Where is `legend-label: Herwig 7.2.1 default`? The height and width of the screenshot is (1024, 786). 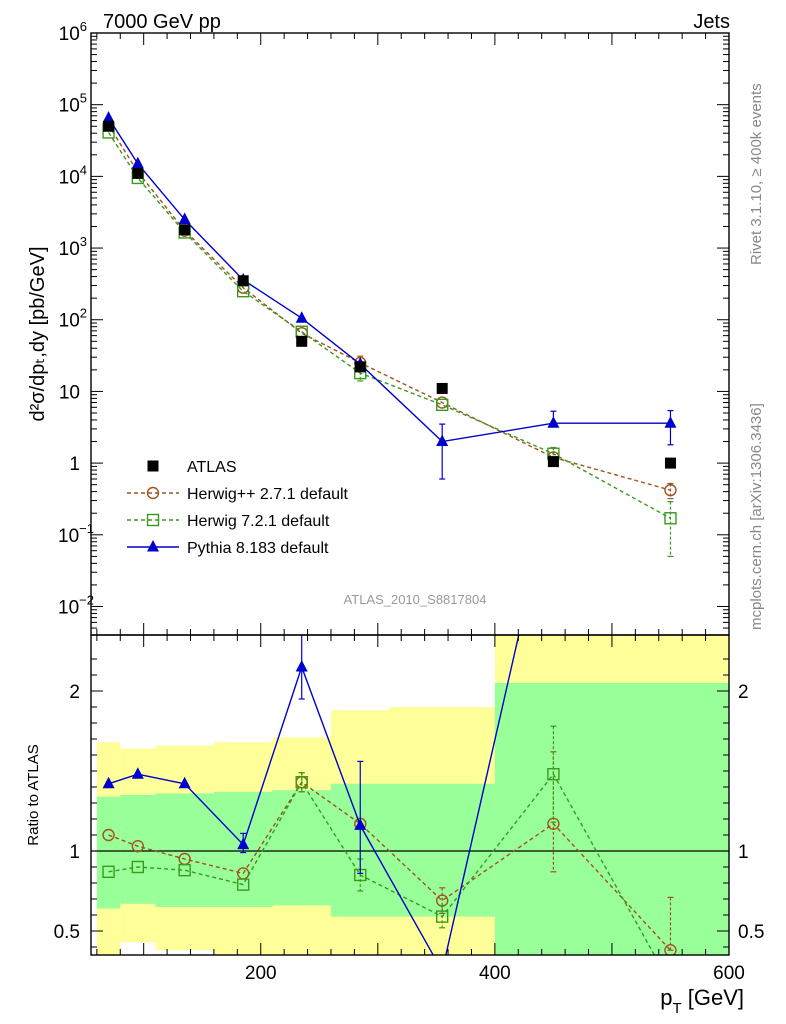 legend-label: Herwig 7.2.1 default is located at coordinates (258, 521).